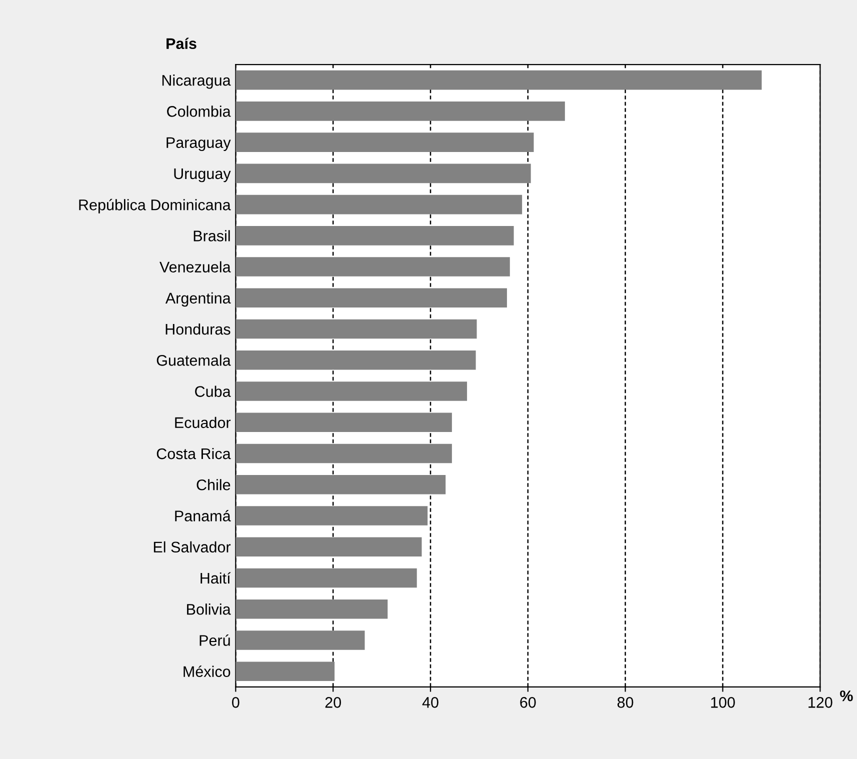  What do you see at coordinates (723, 702) in the screenshot?
I see `x-tick-label: 100` at bounding box center [723, 702].